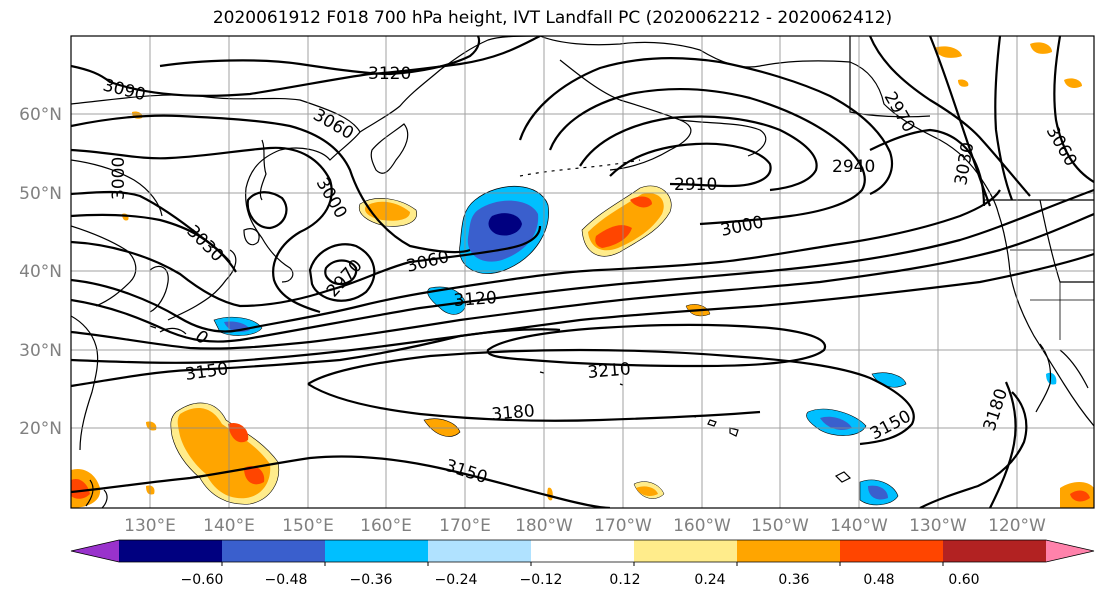 Image resolution: width=1105 pixels, height=601 pixels. Describe the element at coordinates (544, 526) in the screenshot. I see `lon-label: 180°W` at that location.